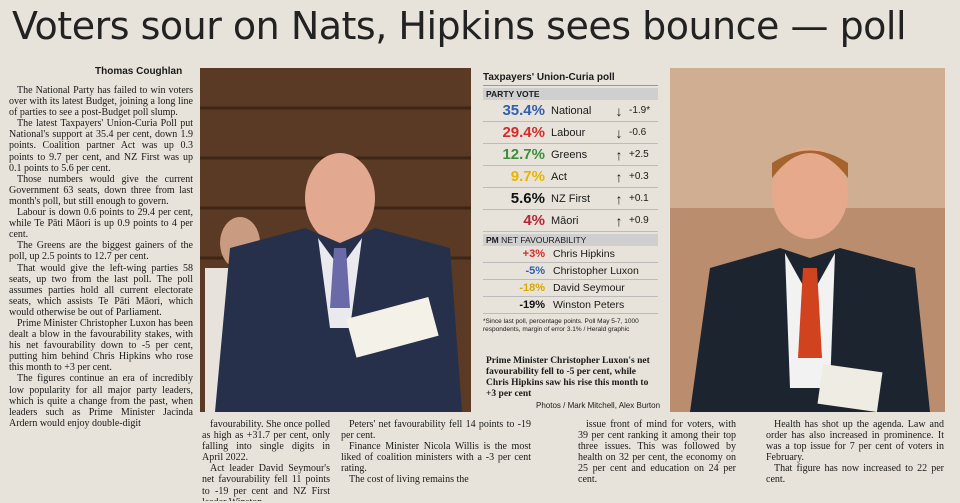 The width and height of the screenshot is (960, 503). I want to click on party-value: 5.6%, so click(527, 198).